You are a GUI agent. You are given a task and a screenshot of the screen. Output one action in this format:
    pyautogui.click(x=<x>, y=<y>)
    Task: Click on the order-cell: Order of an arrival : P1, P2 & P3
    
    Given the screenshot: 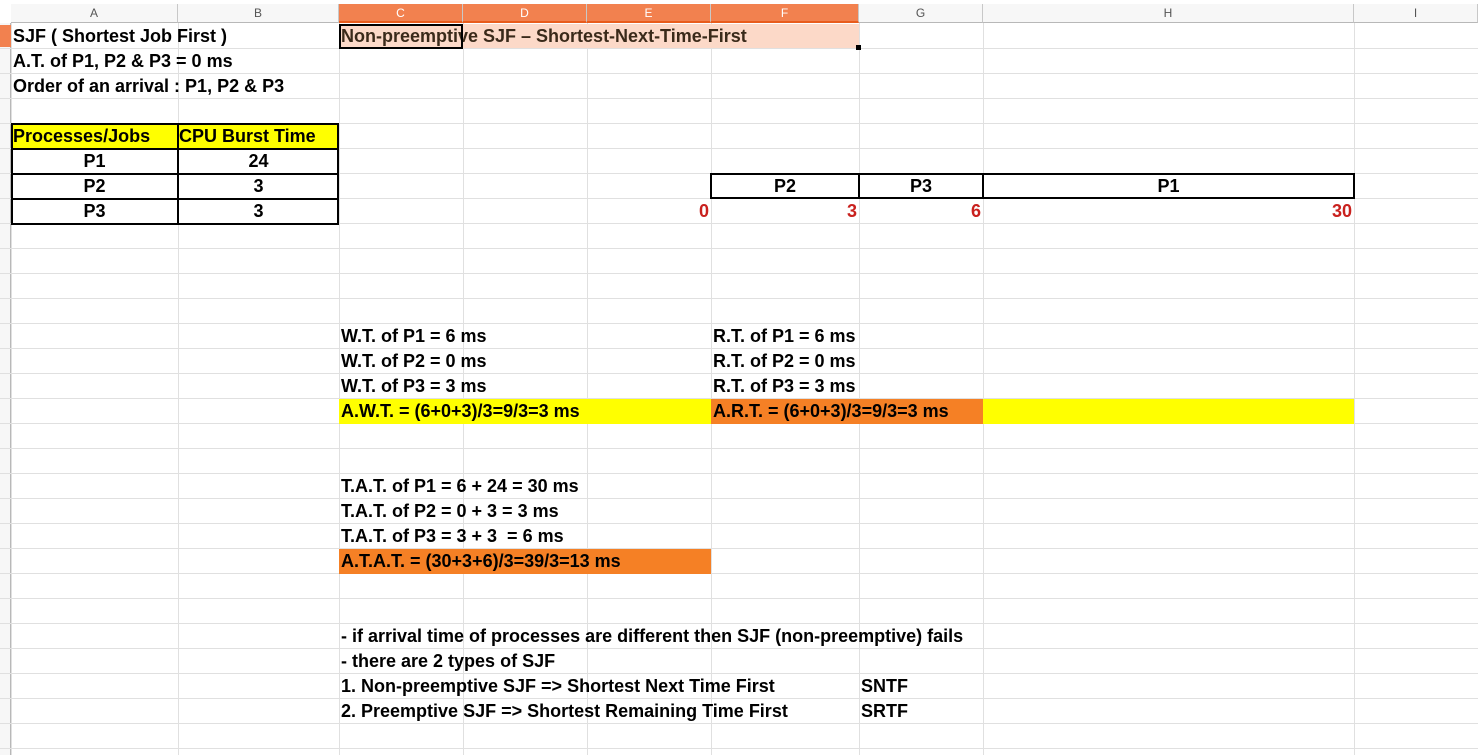 What is the action you would take?
    pyautogui.click(x=149, y=86)
    